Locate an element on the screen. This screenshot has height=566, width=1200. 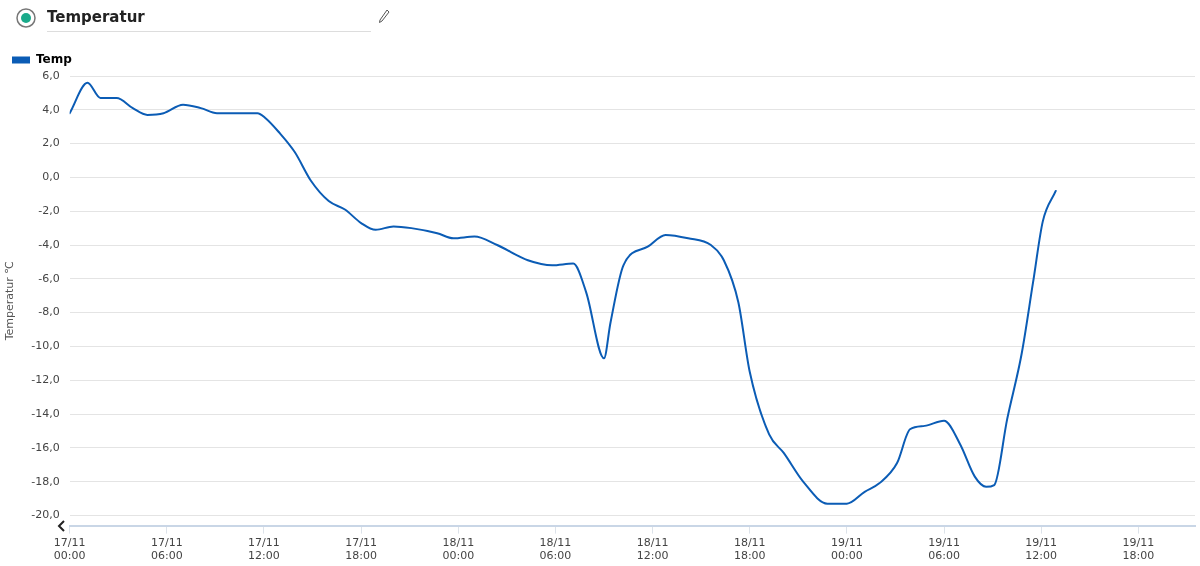
x-tick-label: 18/11 18:00 is located at coordinates (749, 549).